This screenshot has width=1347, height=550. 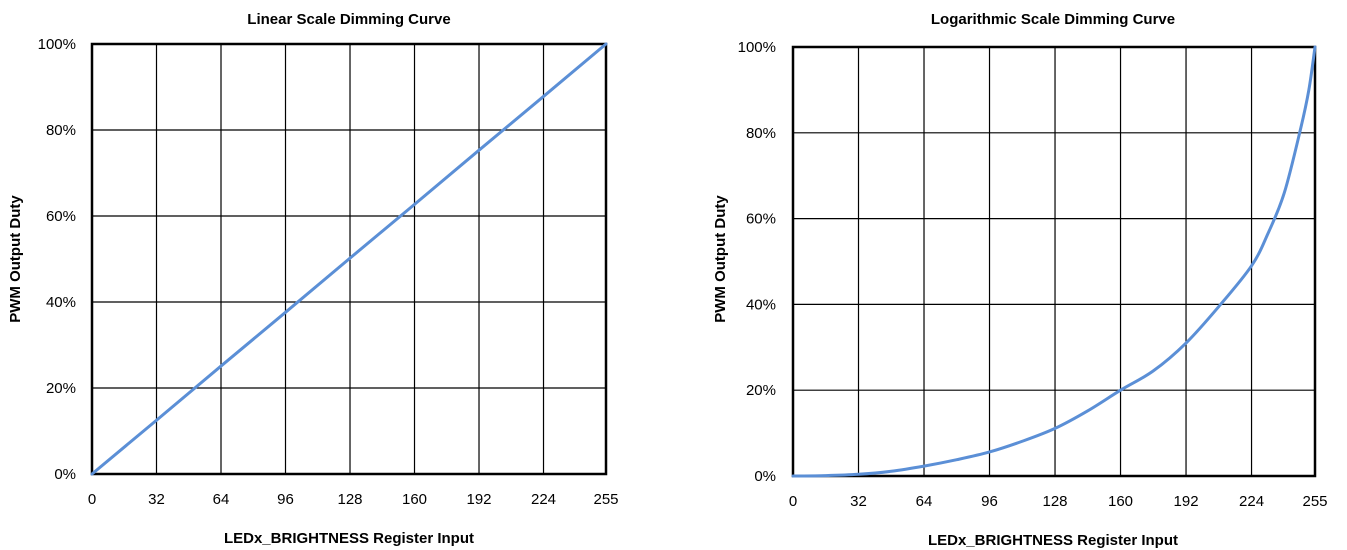 What do you see at coordinates (348, 19) in the screenshot?
I see `chart-title: Linear Scale Dimming Curve` at bounding box center [348, 19].